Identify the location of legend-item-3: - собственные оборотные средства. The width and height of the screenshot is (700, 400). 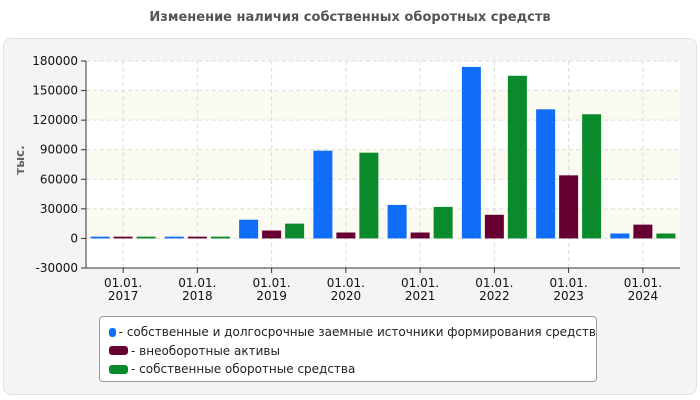
(352, 369).